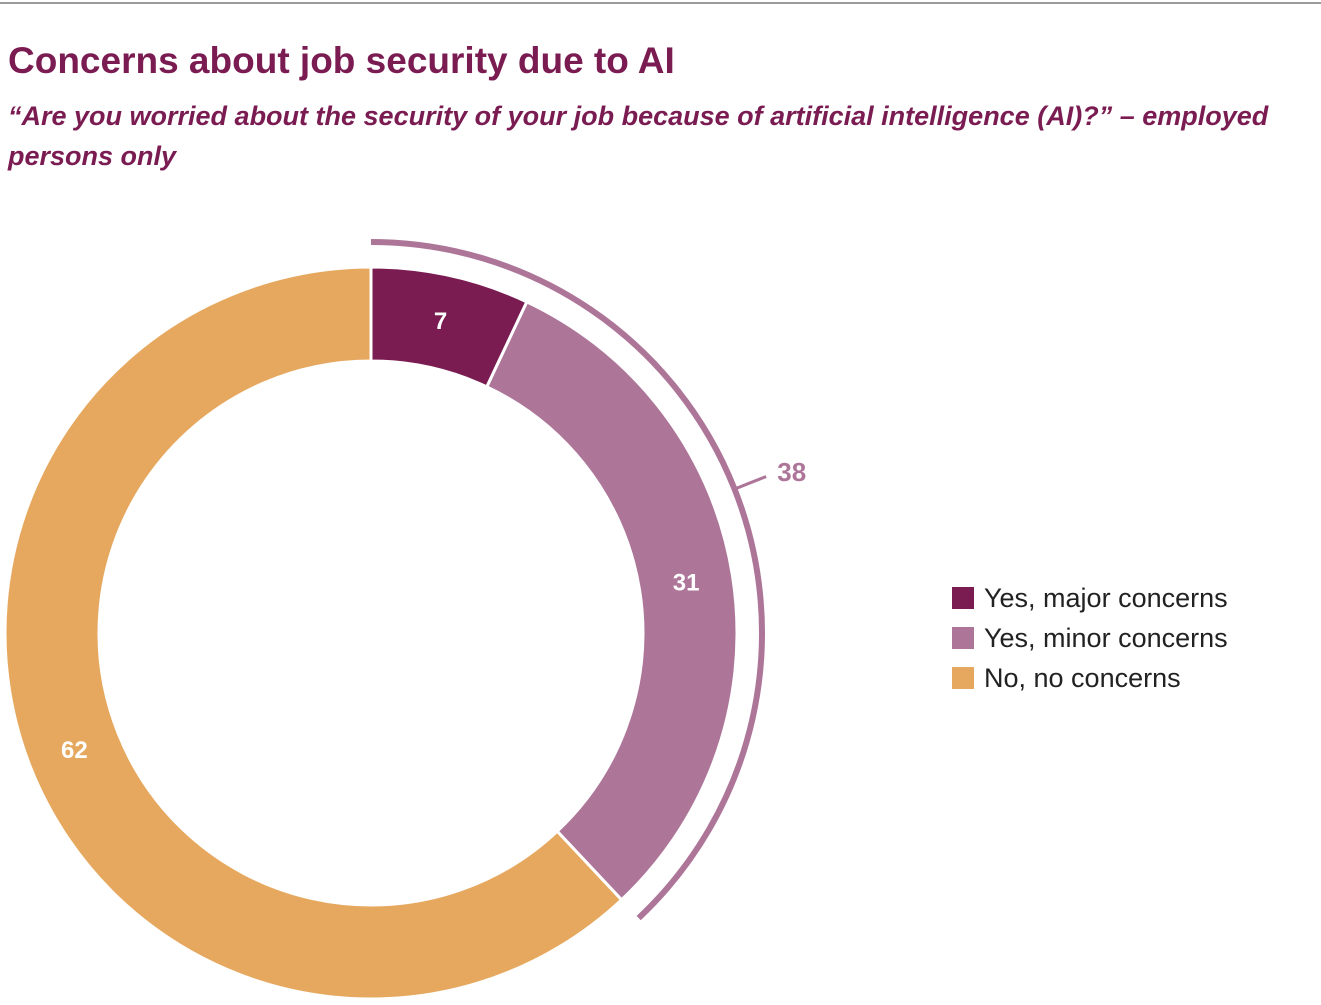 The width and height of the screenshot is (1321, 1005). What do you see at coordinates (611, 600) in the screenshot?
I see `slice-yes-minor-concerns` at bounding box center [611, 600].